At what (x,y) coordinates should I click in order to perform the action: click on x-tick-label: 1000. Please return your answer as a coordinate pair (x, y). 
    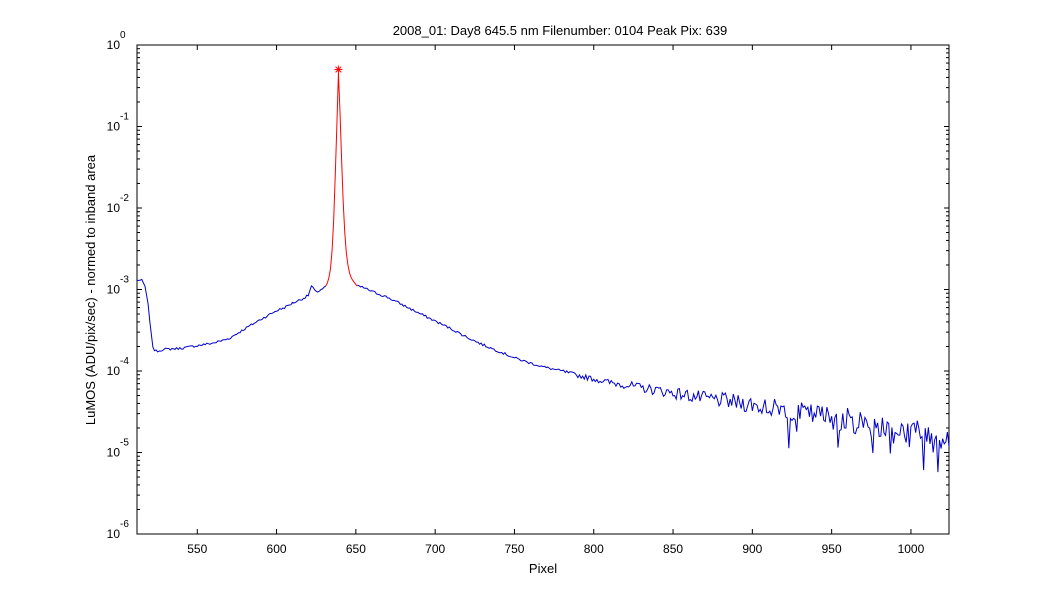
    Looking at the image, I should click on (911, 549).